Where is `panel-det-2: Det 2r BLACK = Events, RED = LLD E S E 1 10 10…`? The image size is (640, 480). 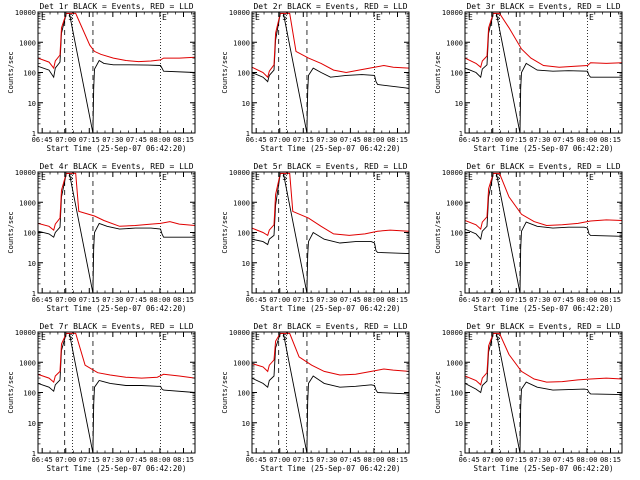
panel-det-2: Det 2r BLACK = Events, RED = LLD E S E 1 10 10… is located at coordinates (315, 77).